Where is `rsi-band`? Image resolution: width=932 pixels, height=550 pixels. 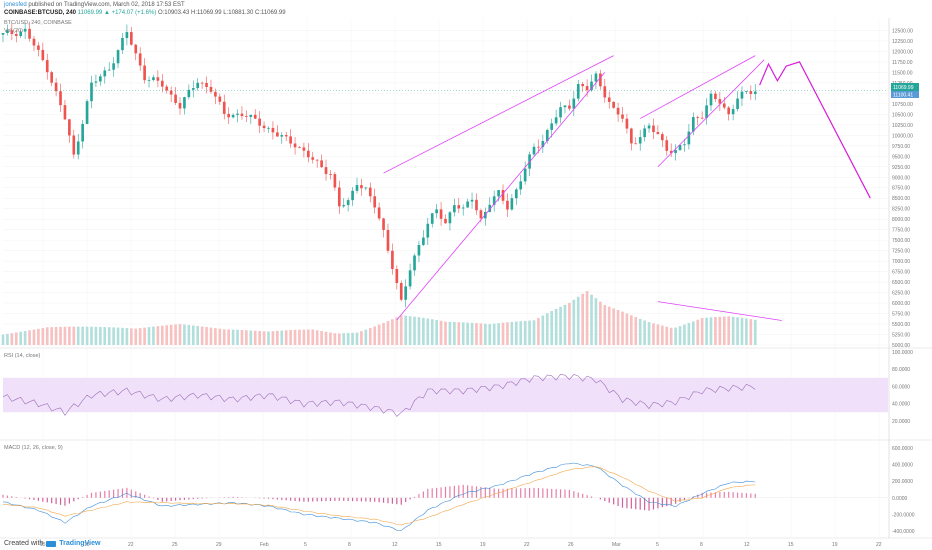 rsi-band is located at coordinates (445, 395).